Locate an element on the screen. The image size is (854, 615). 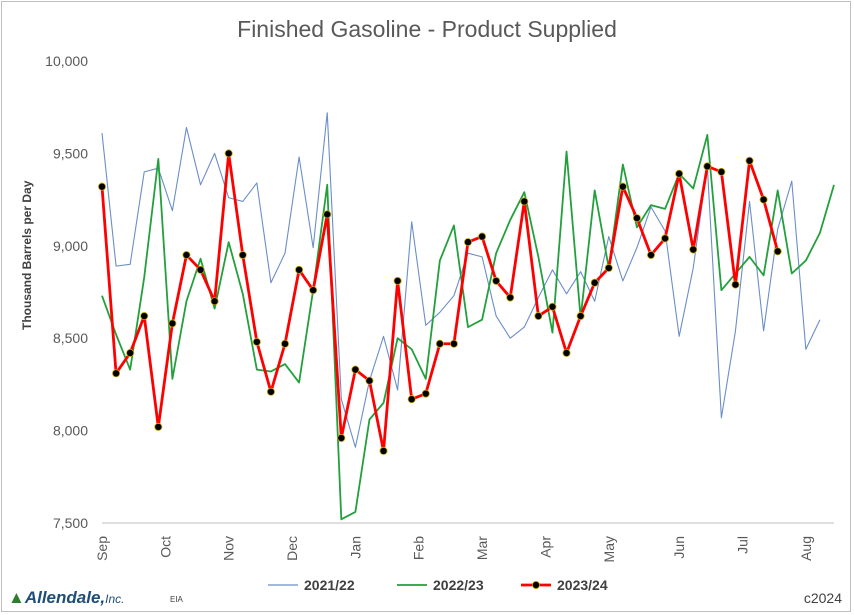
x-tick-label: Nov is located at coordinates (229, 548).